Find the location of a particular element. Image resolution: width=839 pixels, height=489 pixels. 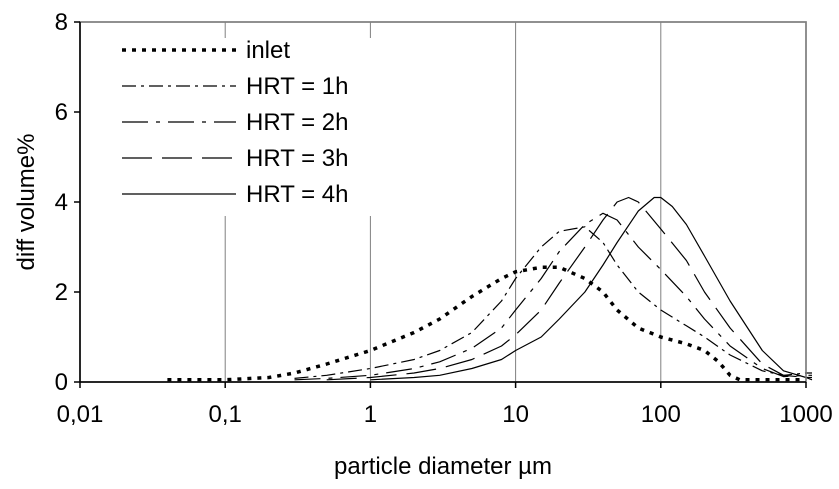

x-tick-label: 10 is located at coordinates (515, 414).